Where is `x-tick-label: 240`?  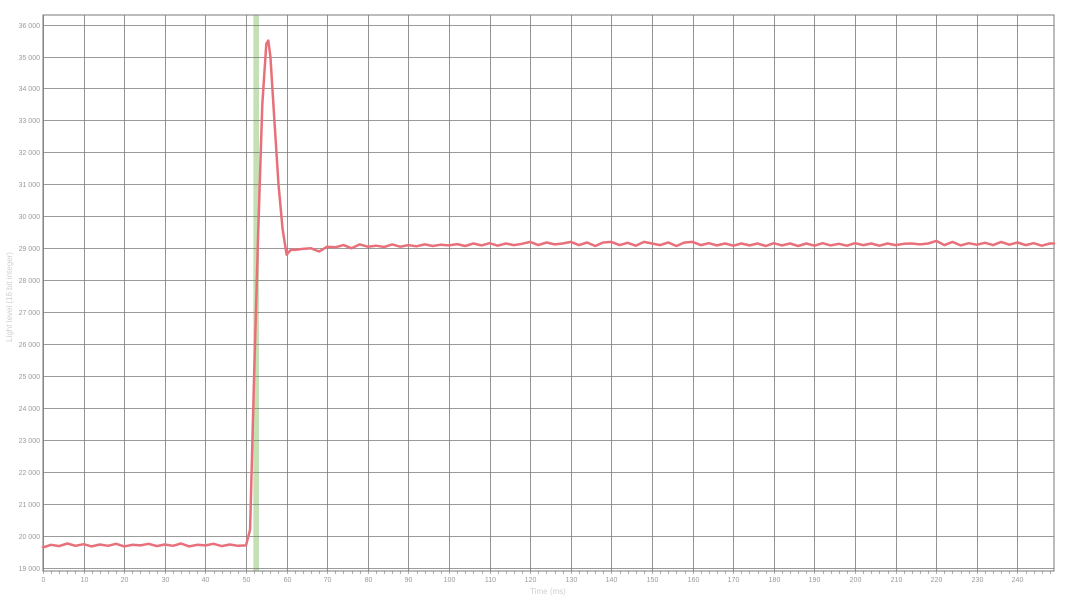
x-tick-label: 240 is located at coordinates (1018, 580).